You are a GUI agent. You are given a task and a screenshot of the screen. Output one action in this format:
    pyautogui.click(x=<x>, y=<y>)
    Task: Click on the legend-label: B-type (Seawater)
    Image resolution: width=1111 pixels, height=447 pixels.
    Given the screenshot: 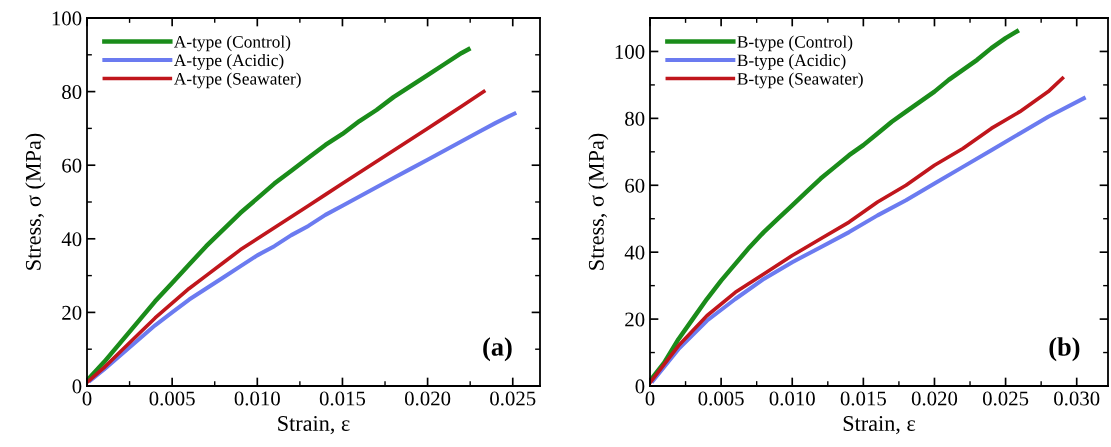 What is the action you would take?
    pyautogui.click(x=800, y=80)
    